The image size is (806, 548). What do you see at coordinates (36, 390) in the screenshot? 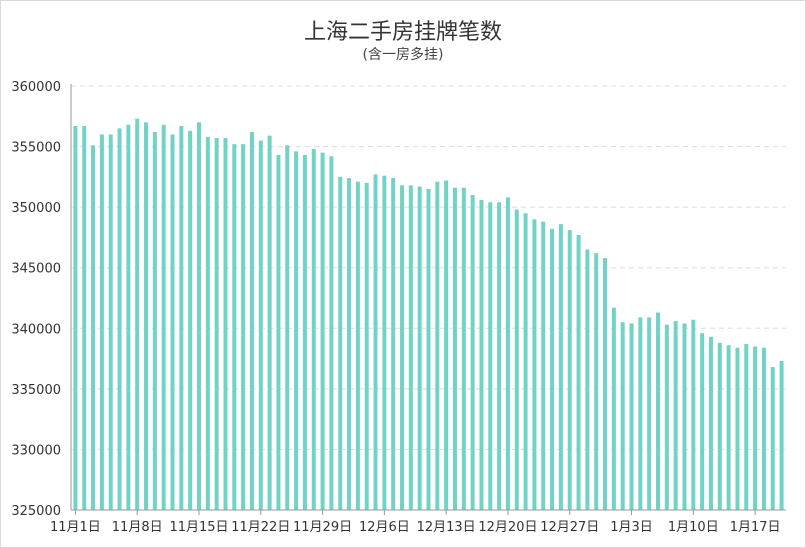
I see `y-tick-label: 335000` at bounding box center [36, 390].